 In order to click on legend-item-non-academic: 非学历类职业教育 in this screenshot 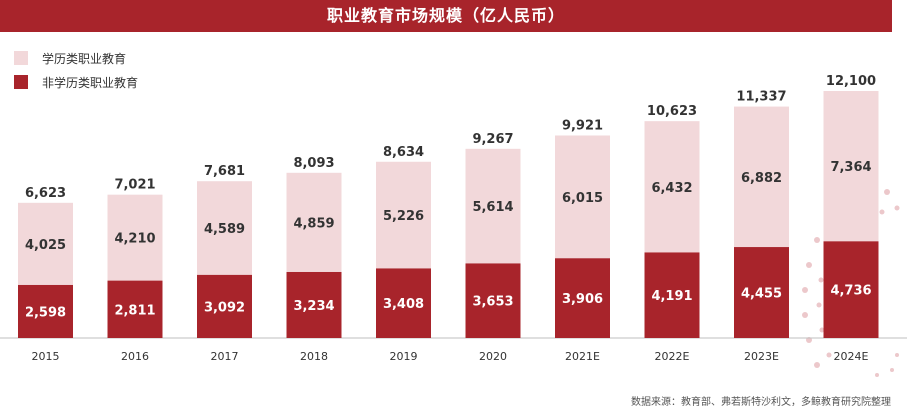, I will do `click(76, 82)`.